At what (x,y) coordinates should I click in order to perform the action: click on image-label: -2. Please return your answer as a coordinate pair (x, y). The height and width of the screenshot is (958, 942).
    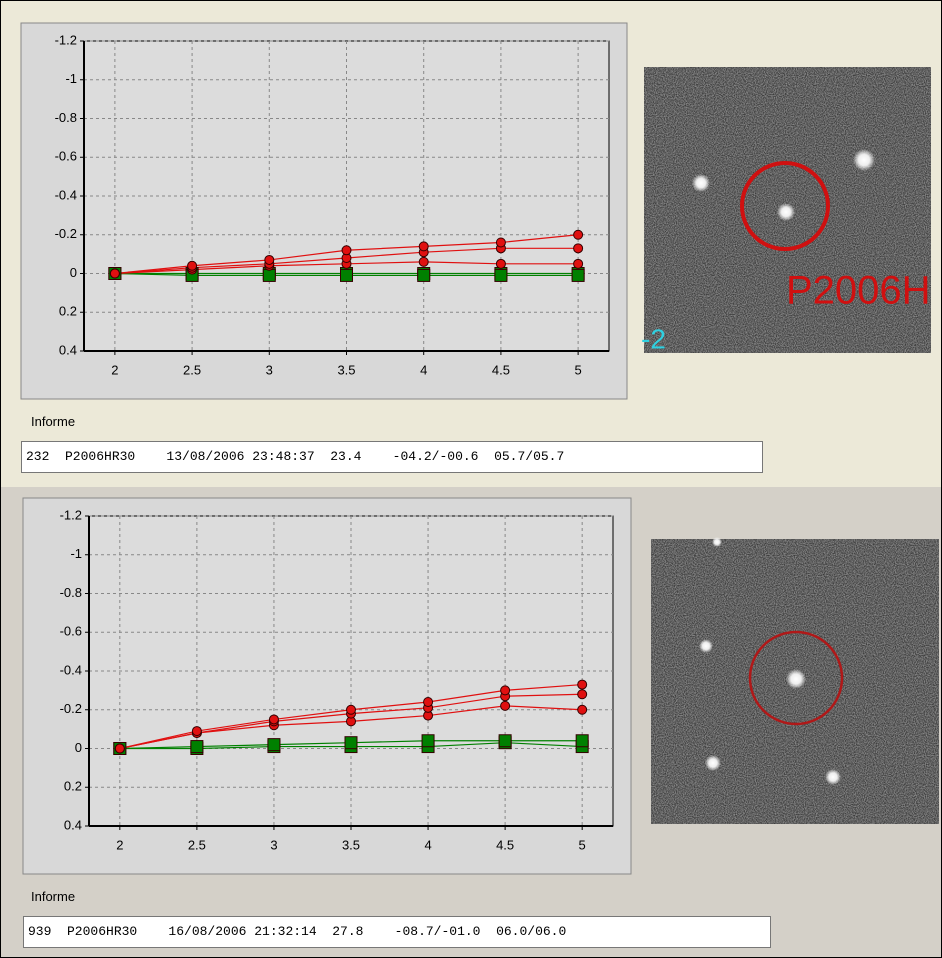
    Looking at the image, I should click on (653, 338).